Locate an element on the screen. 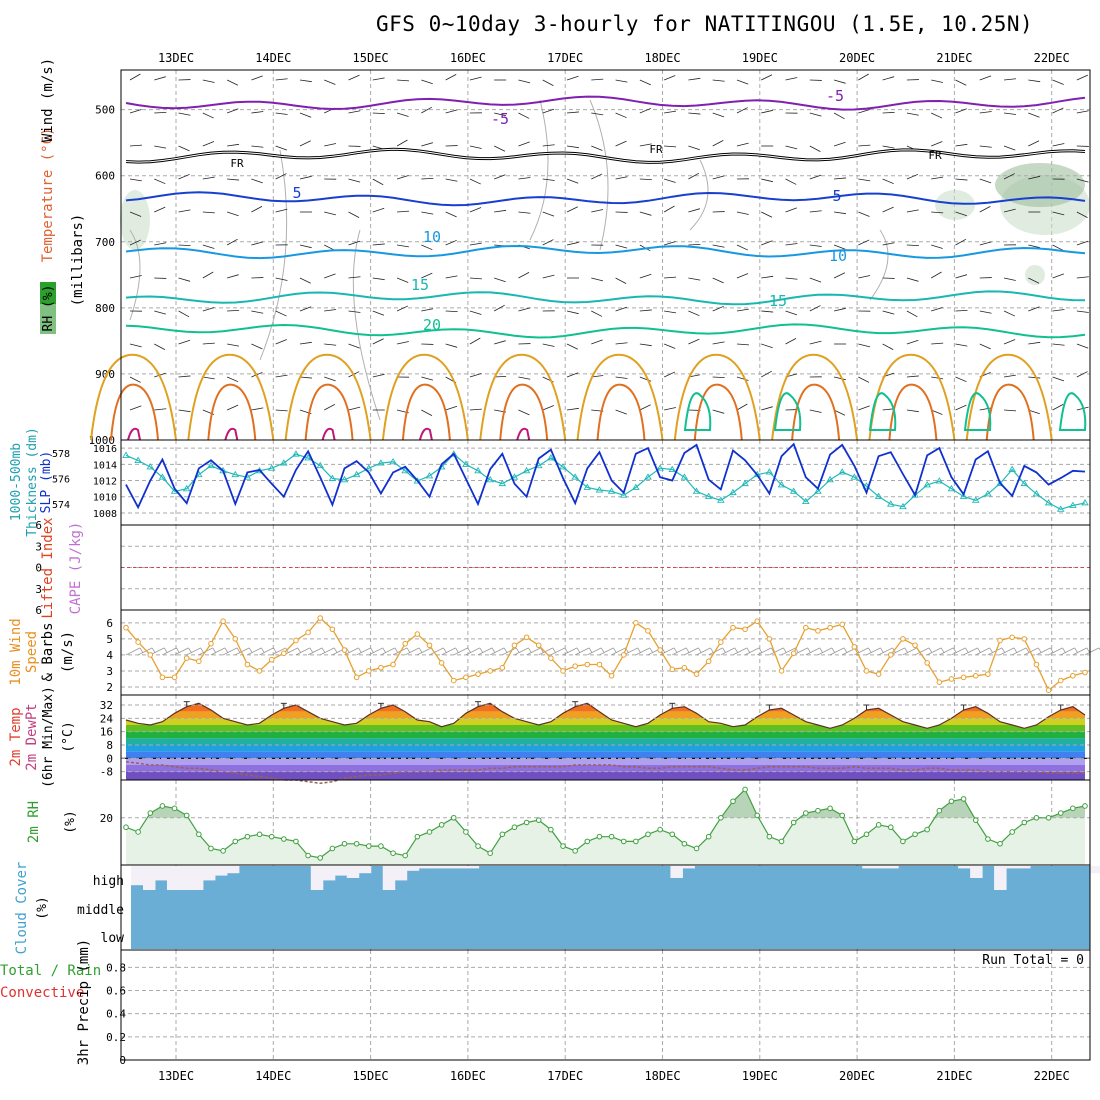 This screenshot has height=1100, width=1100. contour-label: 5 is located at coordinates (296, 193).